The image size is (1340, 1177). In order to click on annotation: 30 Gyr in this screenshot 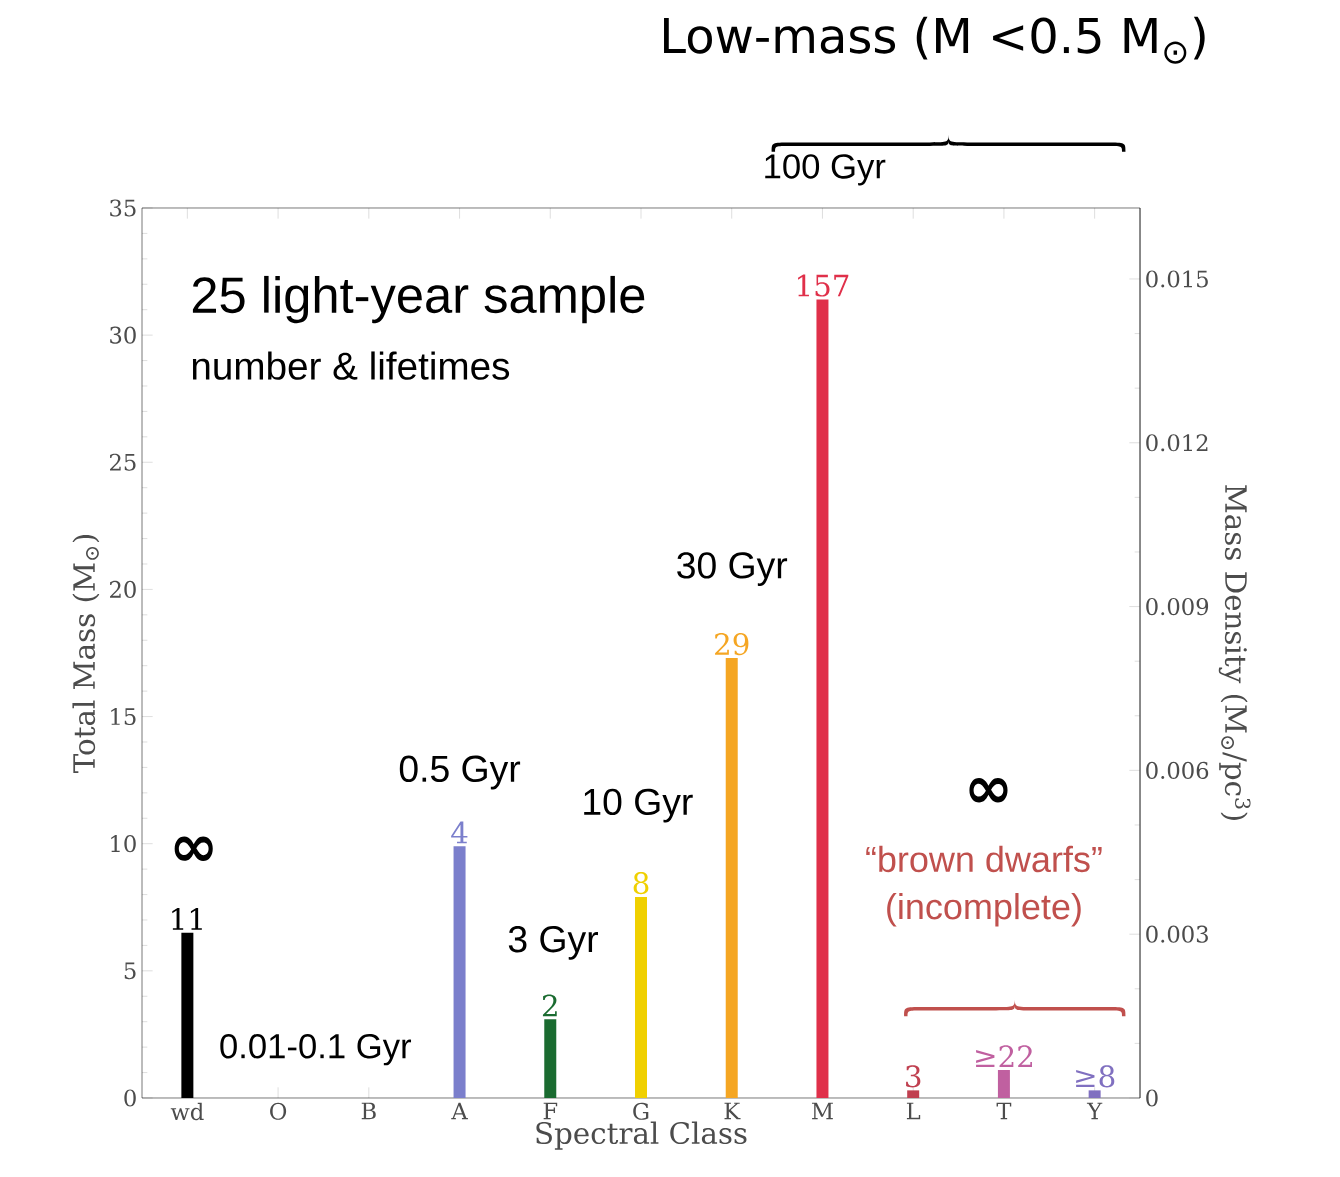, I will do `click(732, 569)`.